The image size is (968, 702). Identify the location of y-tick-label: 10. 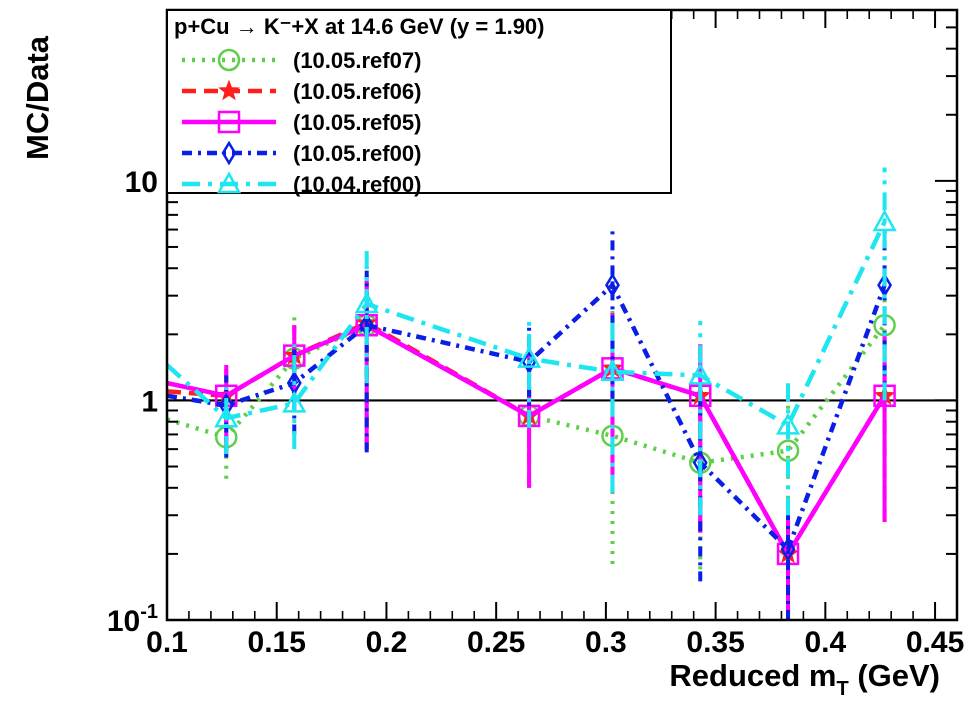
(141, 182).